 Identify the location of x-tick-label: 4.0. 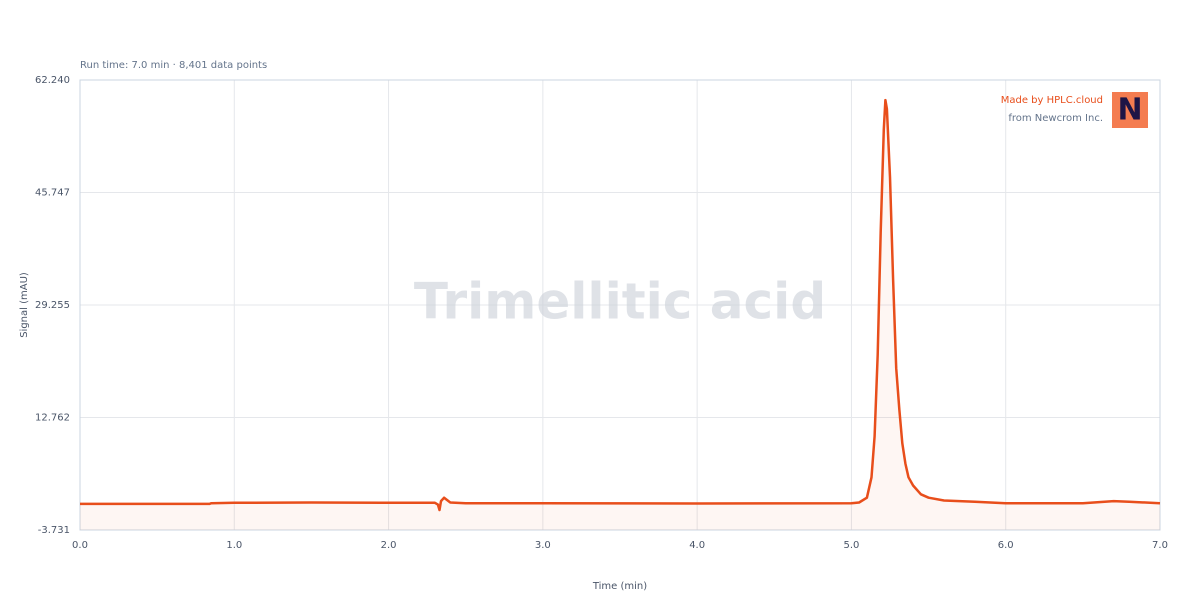
(697, 545).